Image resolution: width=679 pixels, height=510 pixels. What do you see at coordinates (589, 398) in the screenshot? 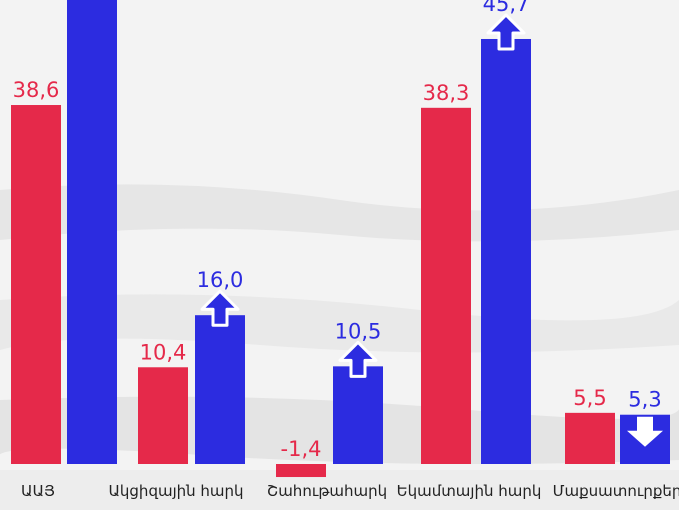
I see `data-label-red: 5,5` at bounding box center [589, 398].